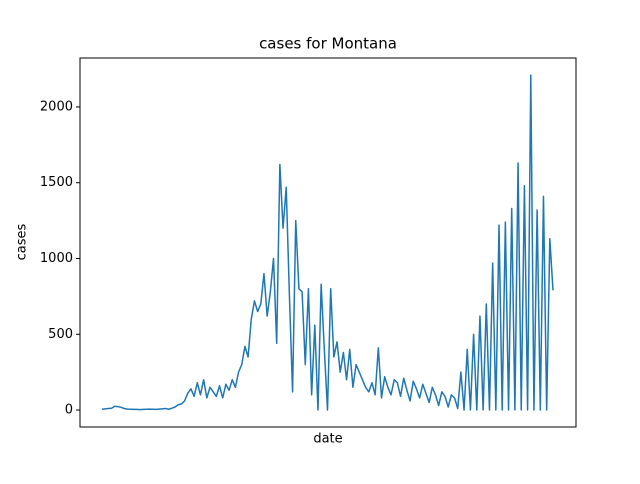  Describe the element at coordinates (60, 334) in the screenshot. I see `y-tick-label: 500` at that location.